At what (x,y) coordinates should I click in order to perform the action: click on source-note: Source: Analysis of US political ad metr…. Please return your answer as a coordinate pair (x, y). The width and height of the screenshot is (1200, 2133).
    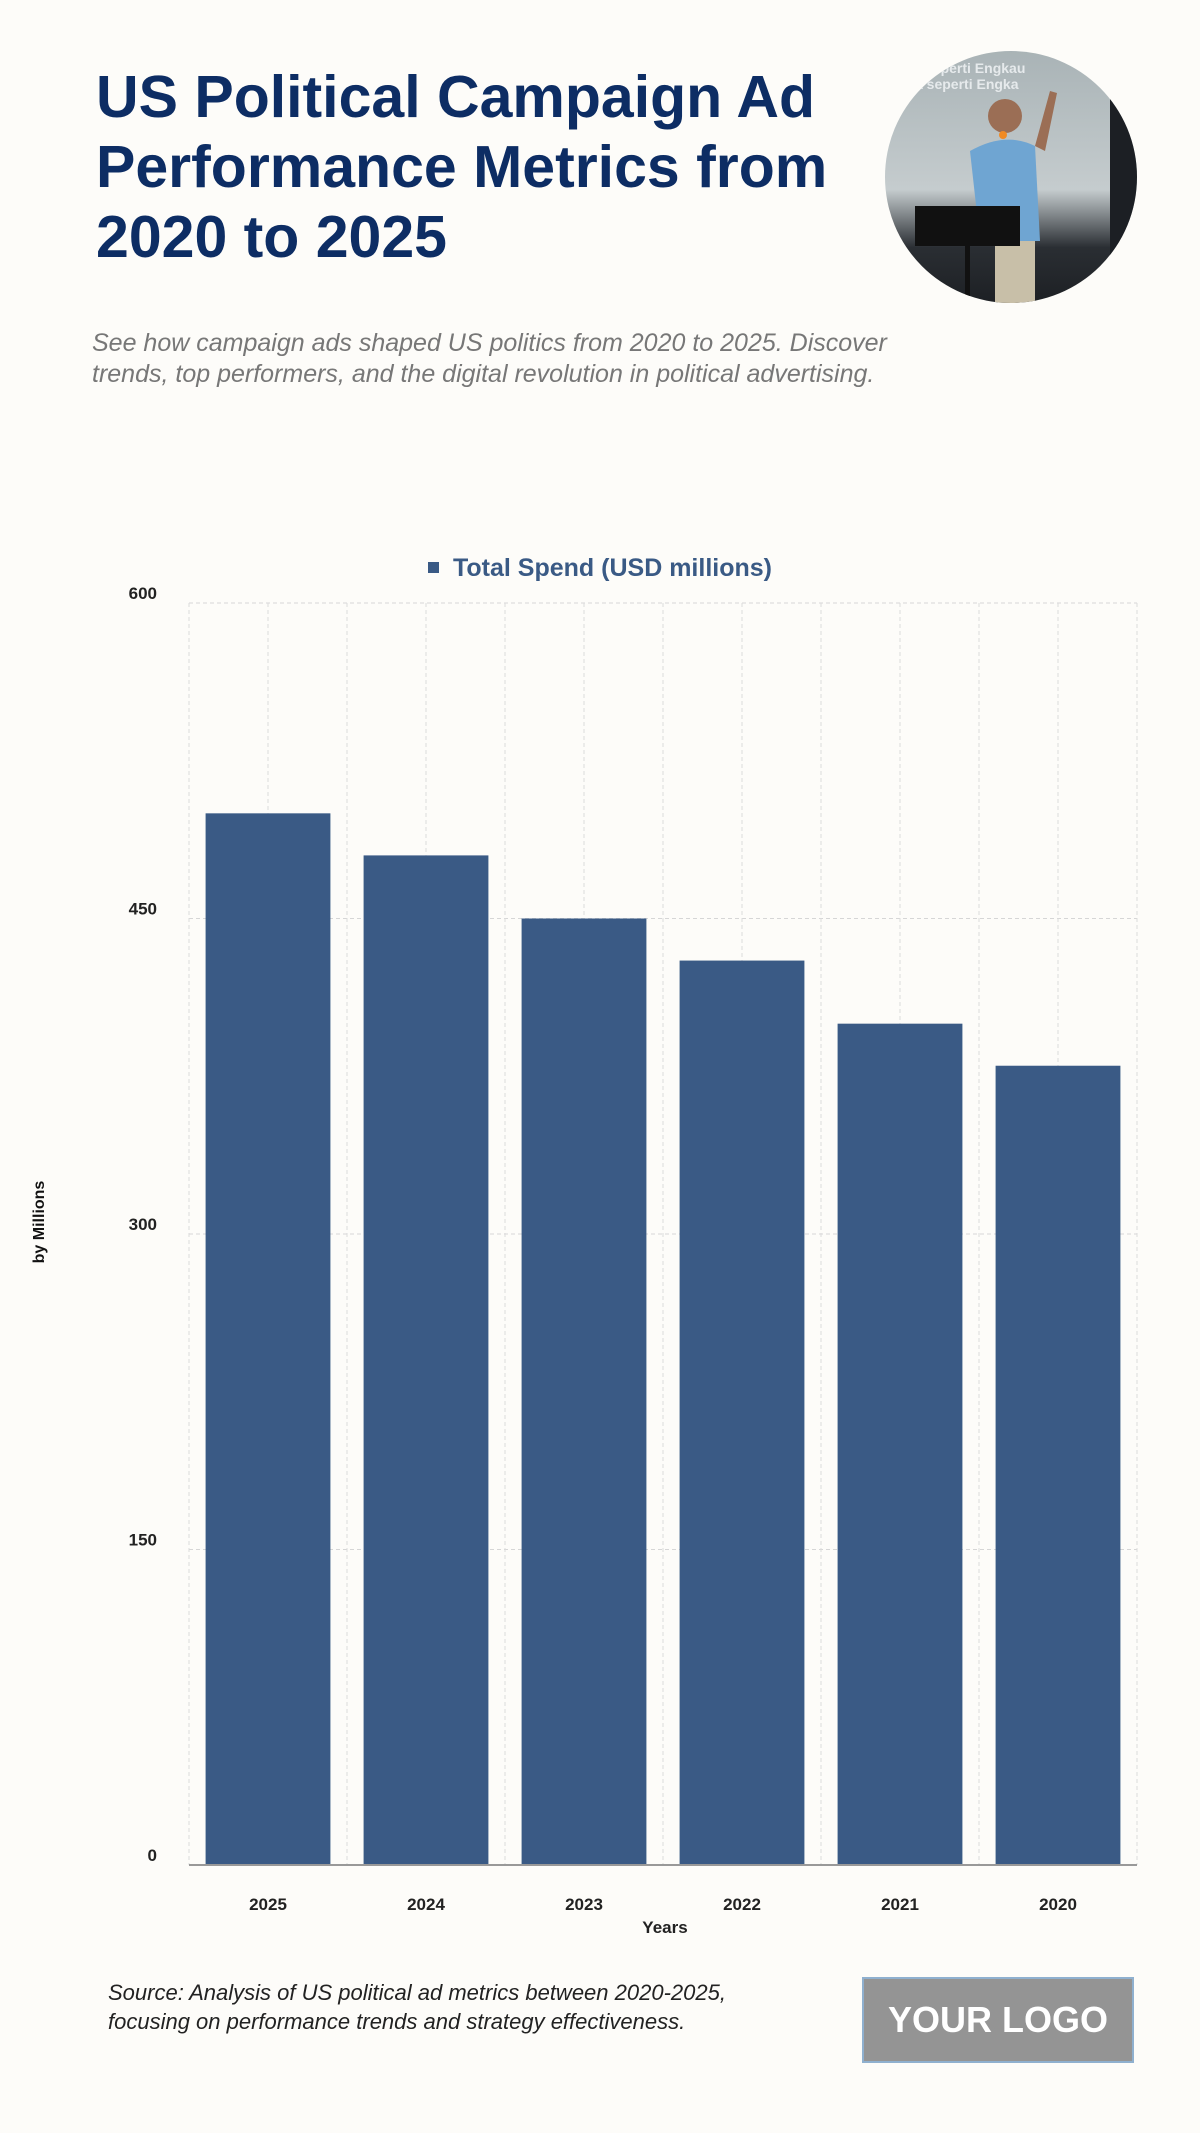
    Looking at the image, I should click on (417, 2007).